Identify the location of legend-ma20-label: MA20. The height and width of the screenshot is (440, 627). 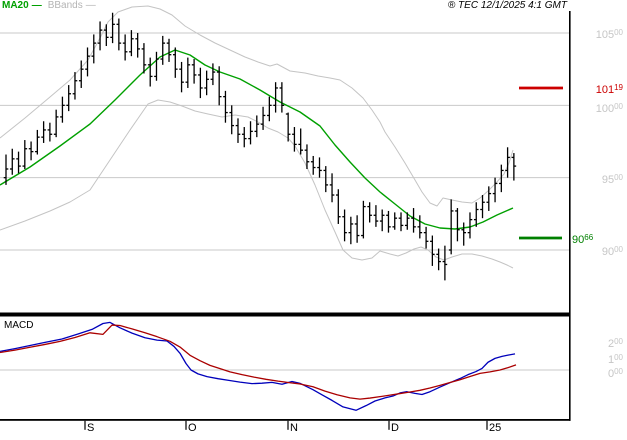
(15, 5).